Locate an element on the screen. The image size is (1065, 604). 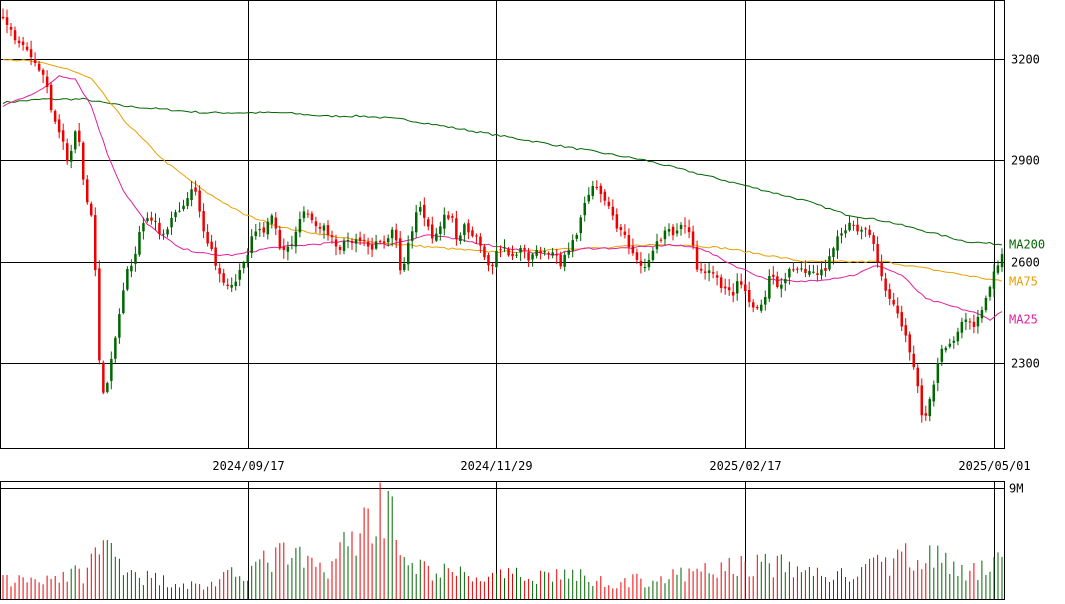
date-tick-label: 2024/11/29 is located at coordinates (496, 466).